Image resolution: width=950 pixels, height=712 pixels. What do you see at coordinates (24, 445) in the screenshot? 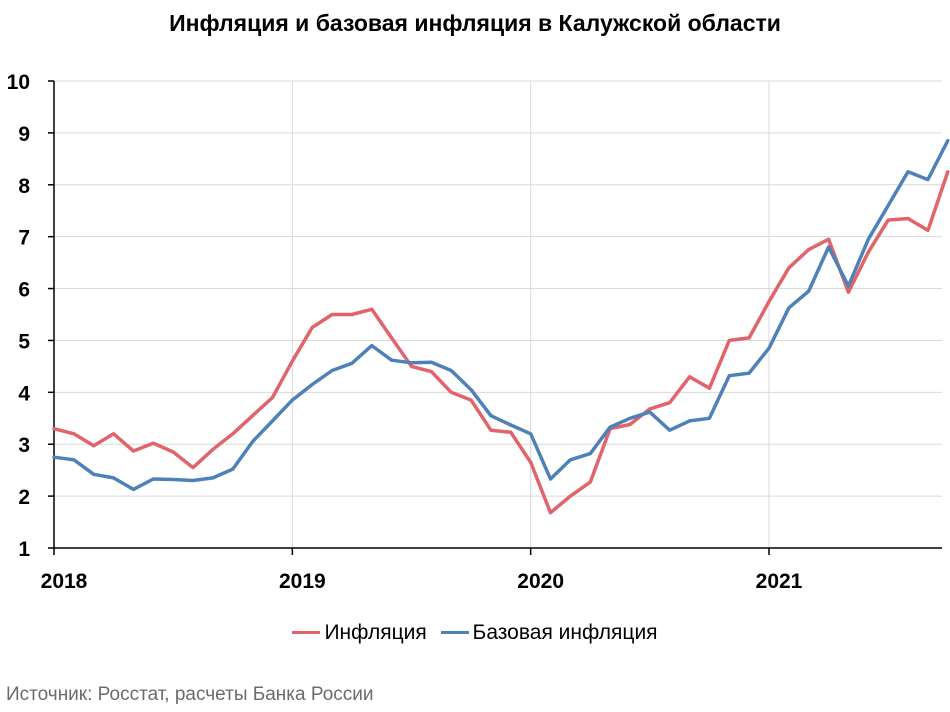
I see `y-tick-label: 3` at bounding box center [24, 445].